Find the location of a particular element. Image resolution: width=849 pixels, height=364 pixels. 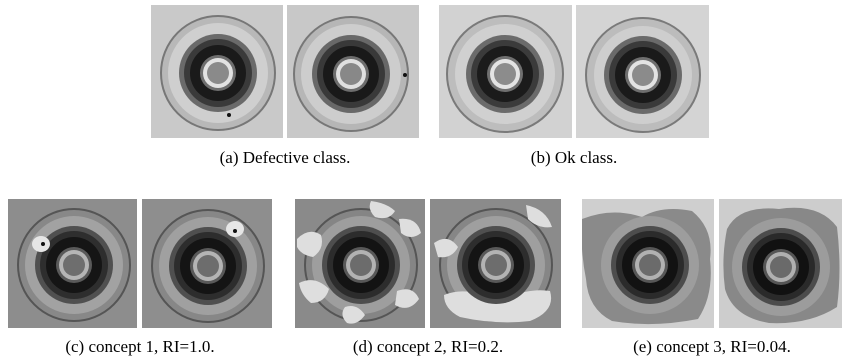

caption-d: (d) concept 2, RI=0.2. is located at coordinates (428, 346).